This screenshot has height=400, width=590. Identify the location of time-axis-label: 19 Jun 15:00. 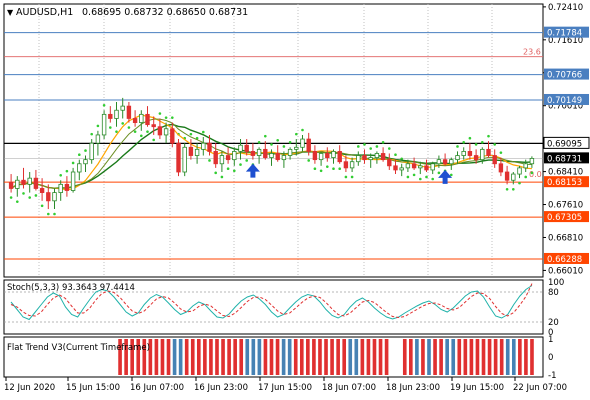
(477, 388).